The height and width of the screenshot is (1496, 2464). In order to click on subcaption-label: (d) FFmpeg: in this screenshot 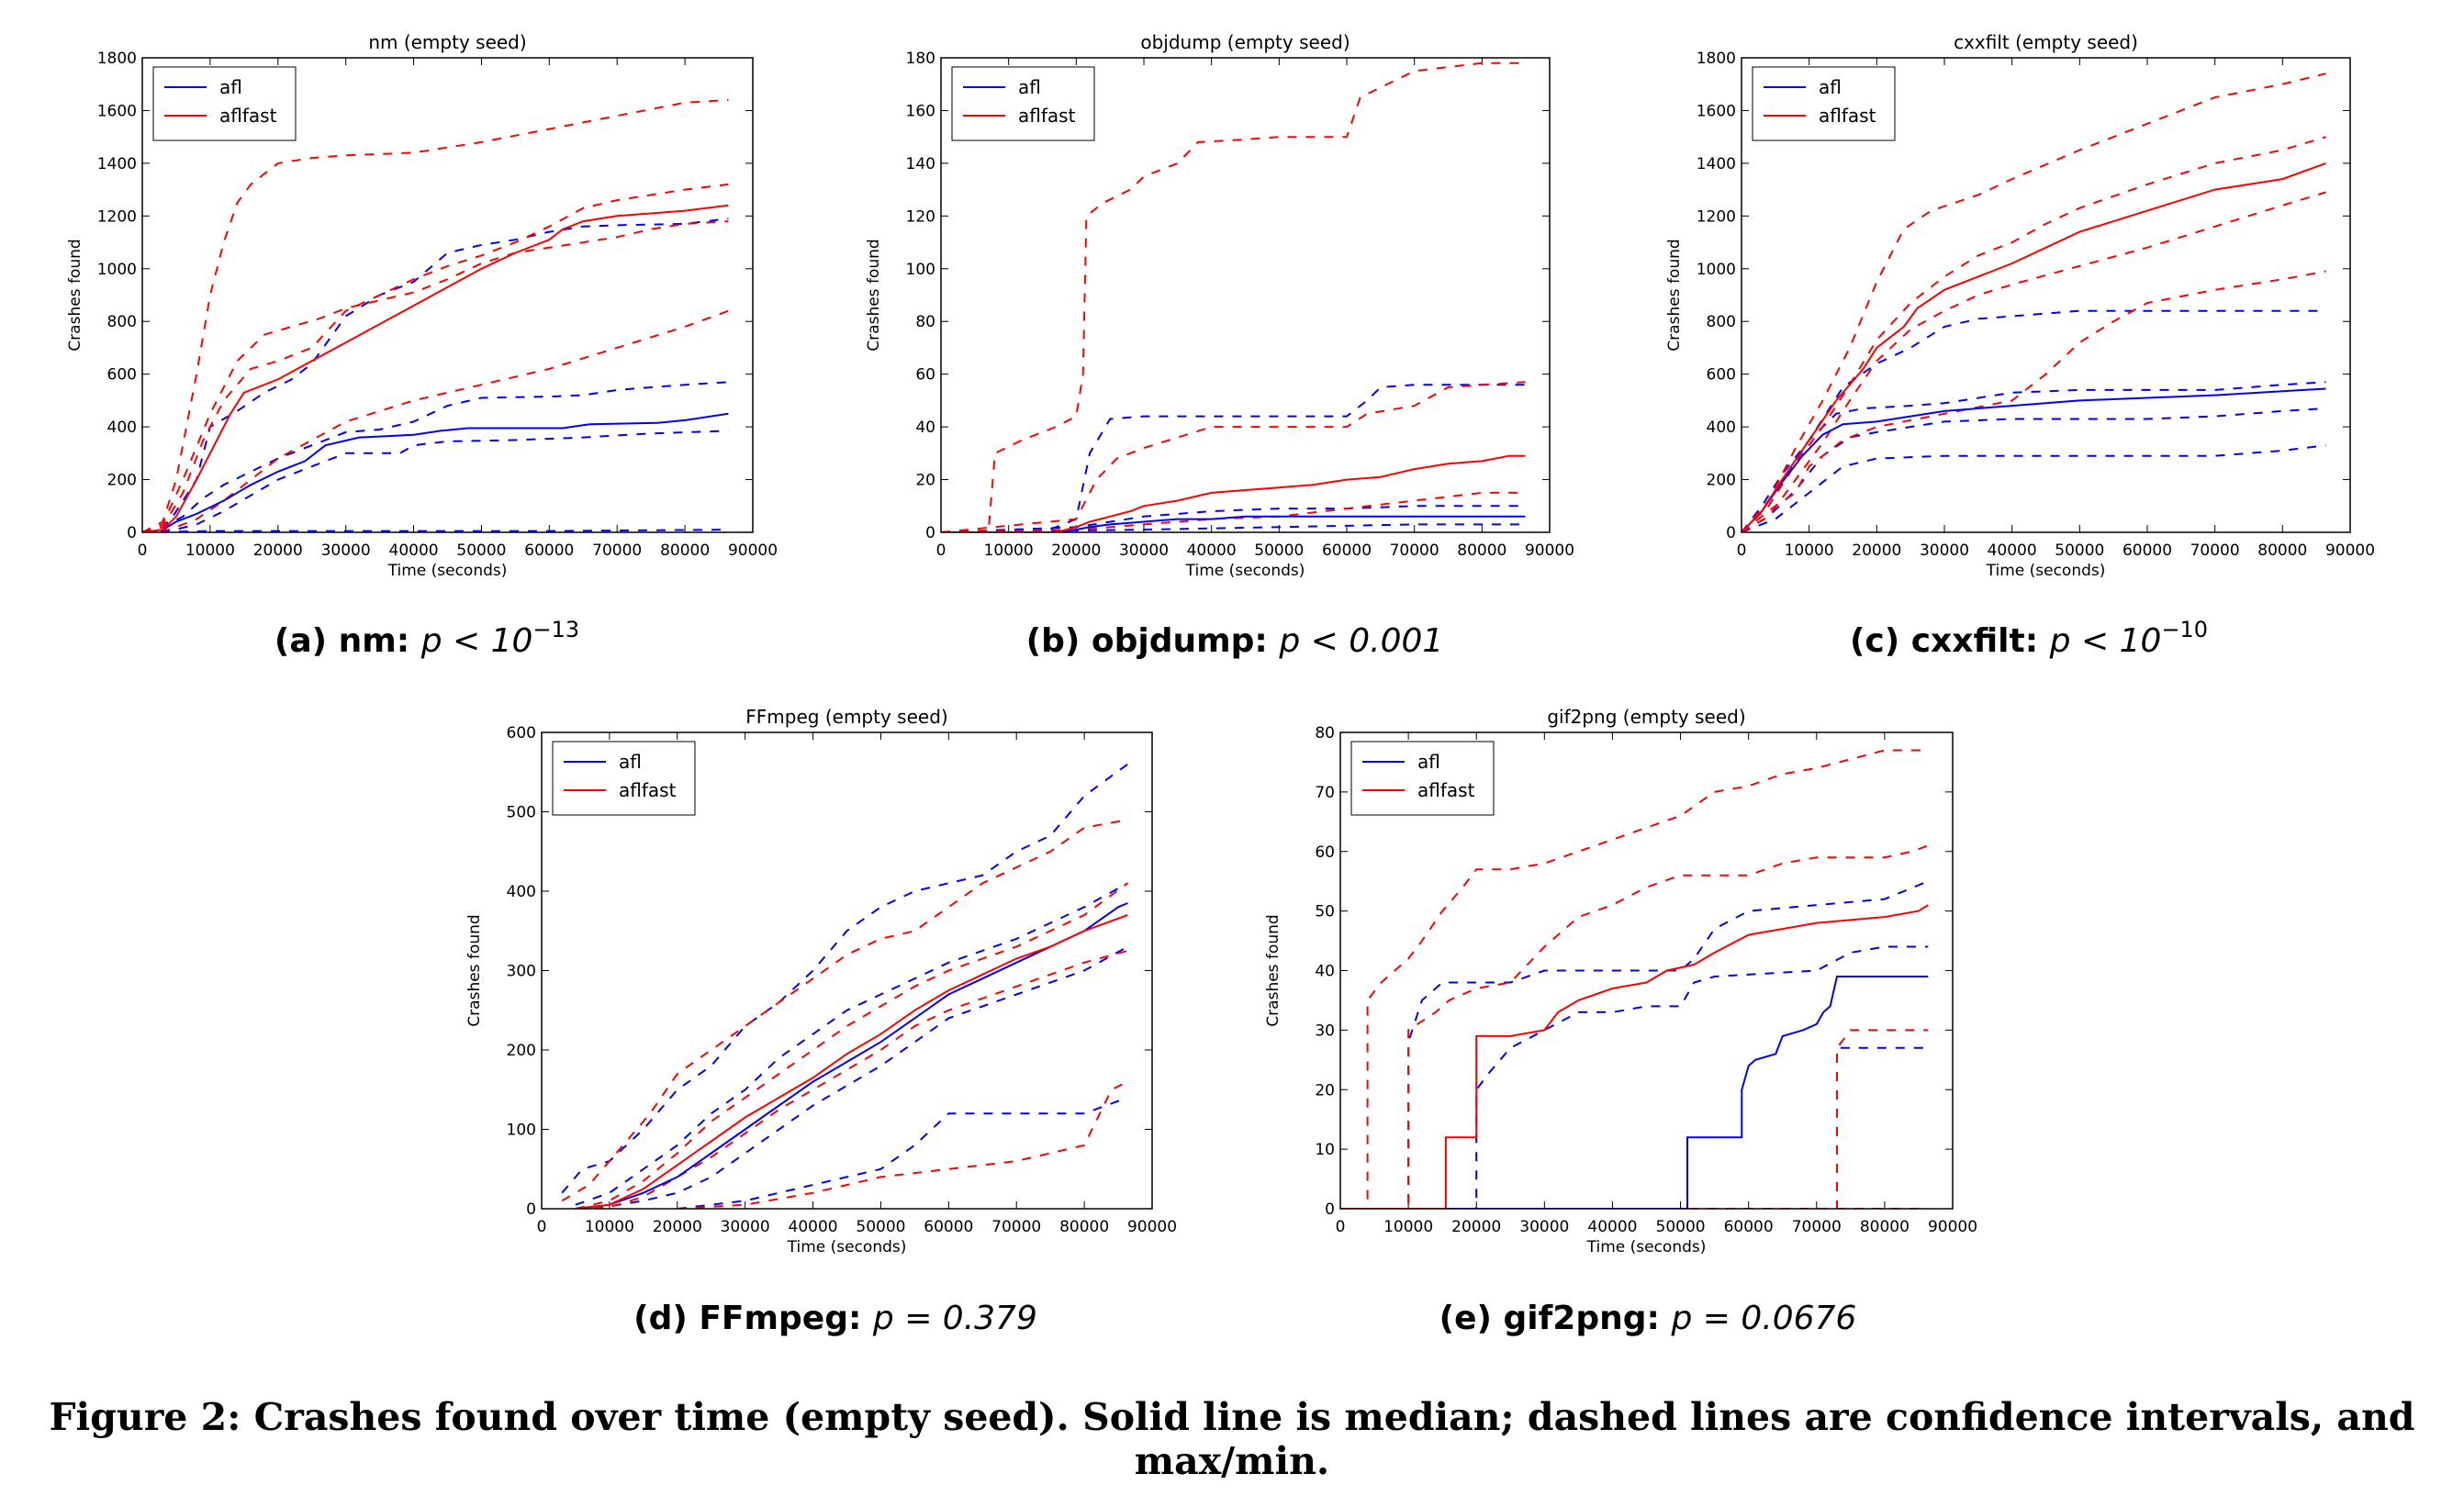, I will do `click(753, 1318)`.